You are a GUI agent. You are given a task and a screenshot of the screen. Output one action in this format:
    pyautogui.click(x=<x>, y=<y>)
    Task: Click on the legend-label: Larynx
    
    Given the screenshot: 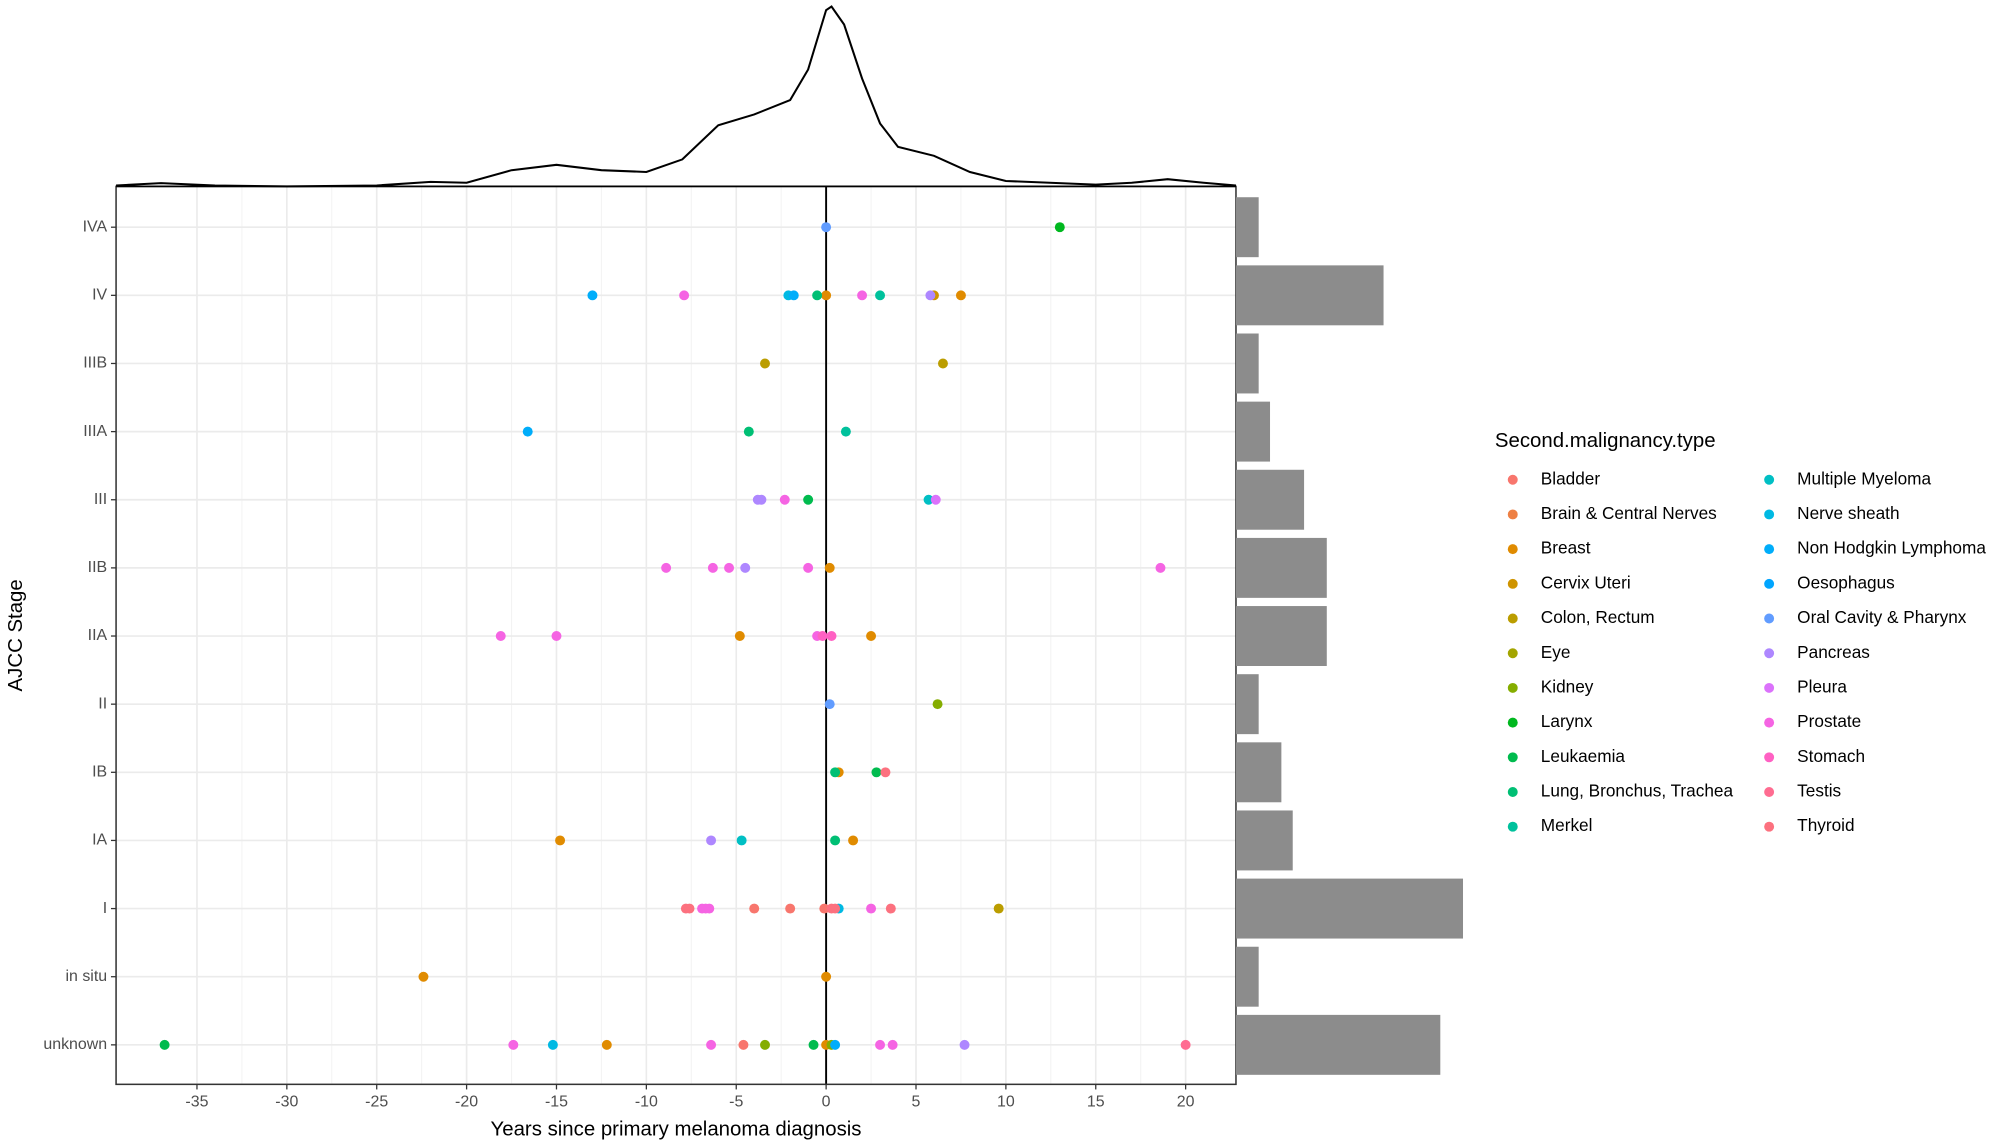 What is the action you would take?
    pyautogui.click(x=1567, y=721)
    